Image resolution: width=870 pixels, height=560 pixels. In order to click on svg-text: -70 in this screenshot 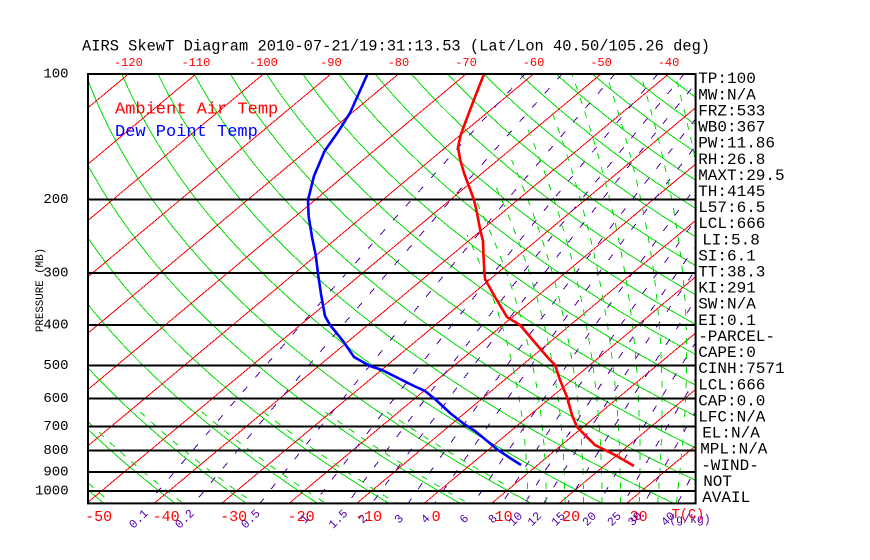, I will do `click(466, 63)`.